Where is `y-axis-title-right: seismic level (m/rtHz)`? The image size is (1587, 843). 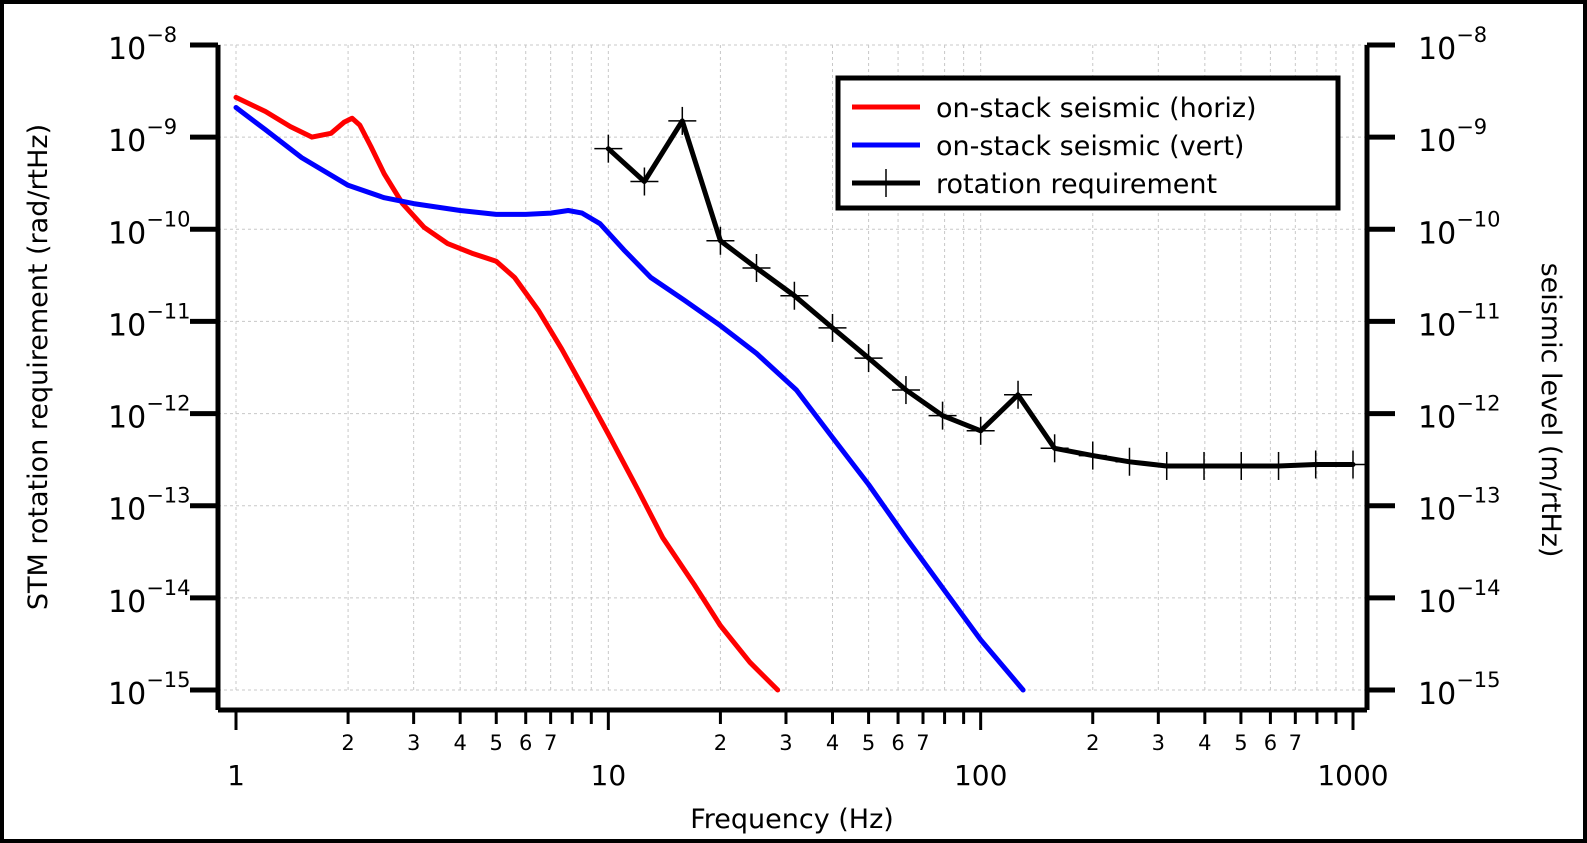 y-axis-title-right: seismic level (m/rtHz) is located at coordinates (1550, 410).